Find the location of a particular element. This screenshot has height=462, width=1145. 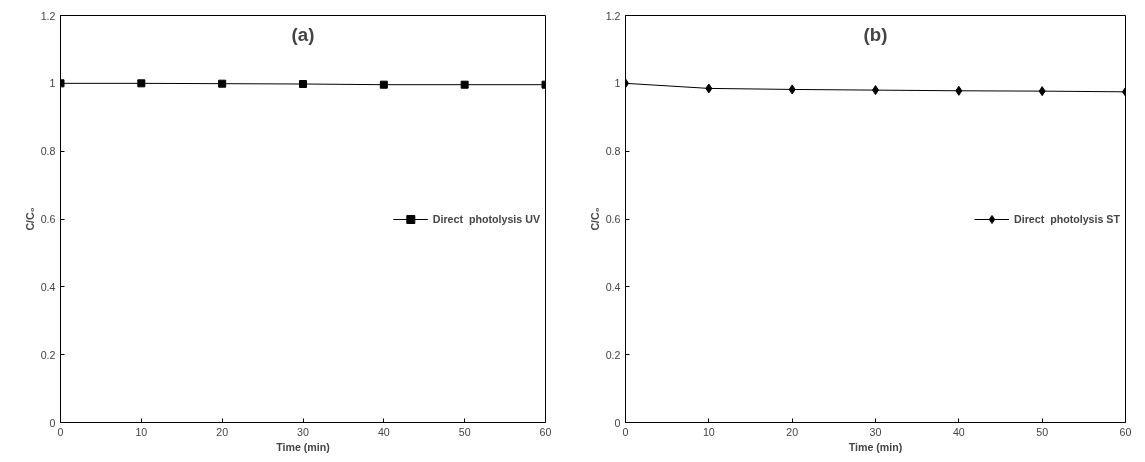

chart-title: (b) is located at coordinates (875, 34).